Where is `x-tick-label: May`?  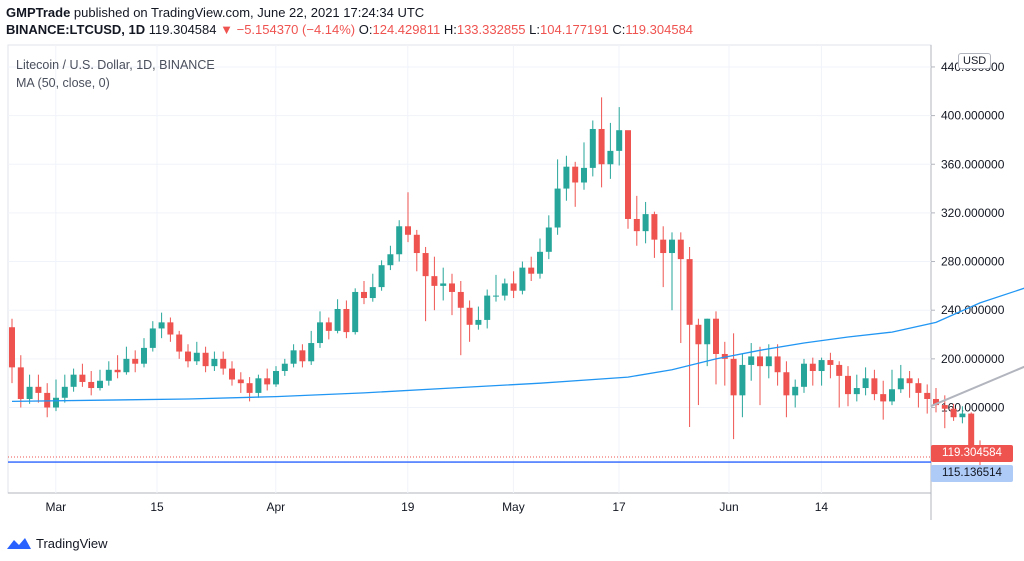 x-tick-label: May is located at coordinates (513, 507).